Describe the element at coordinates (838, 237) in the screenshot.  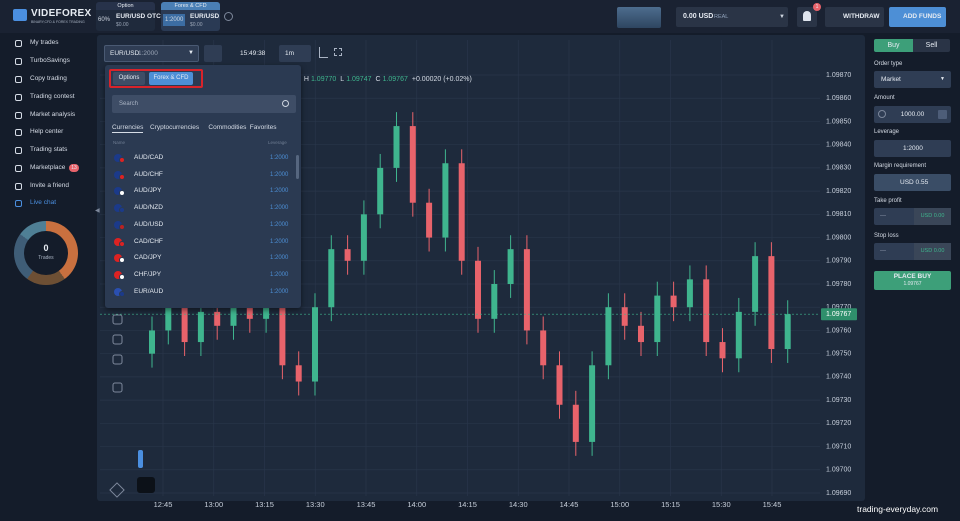
I see `y-tick-label: 1.09800` at that location.